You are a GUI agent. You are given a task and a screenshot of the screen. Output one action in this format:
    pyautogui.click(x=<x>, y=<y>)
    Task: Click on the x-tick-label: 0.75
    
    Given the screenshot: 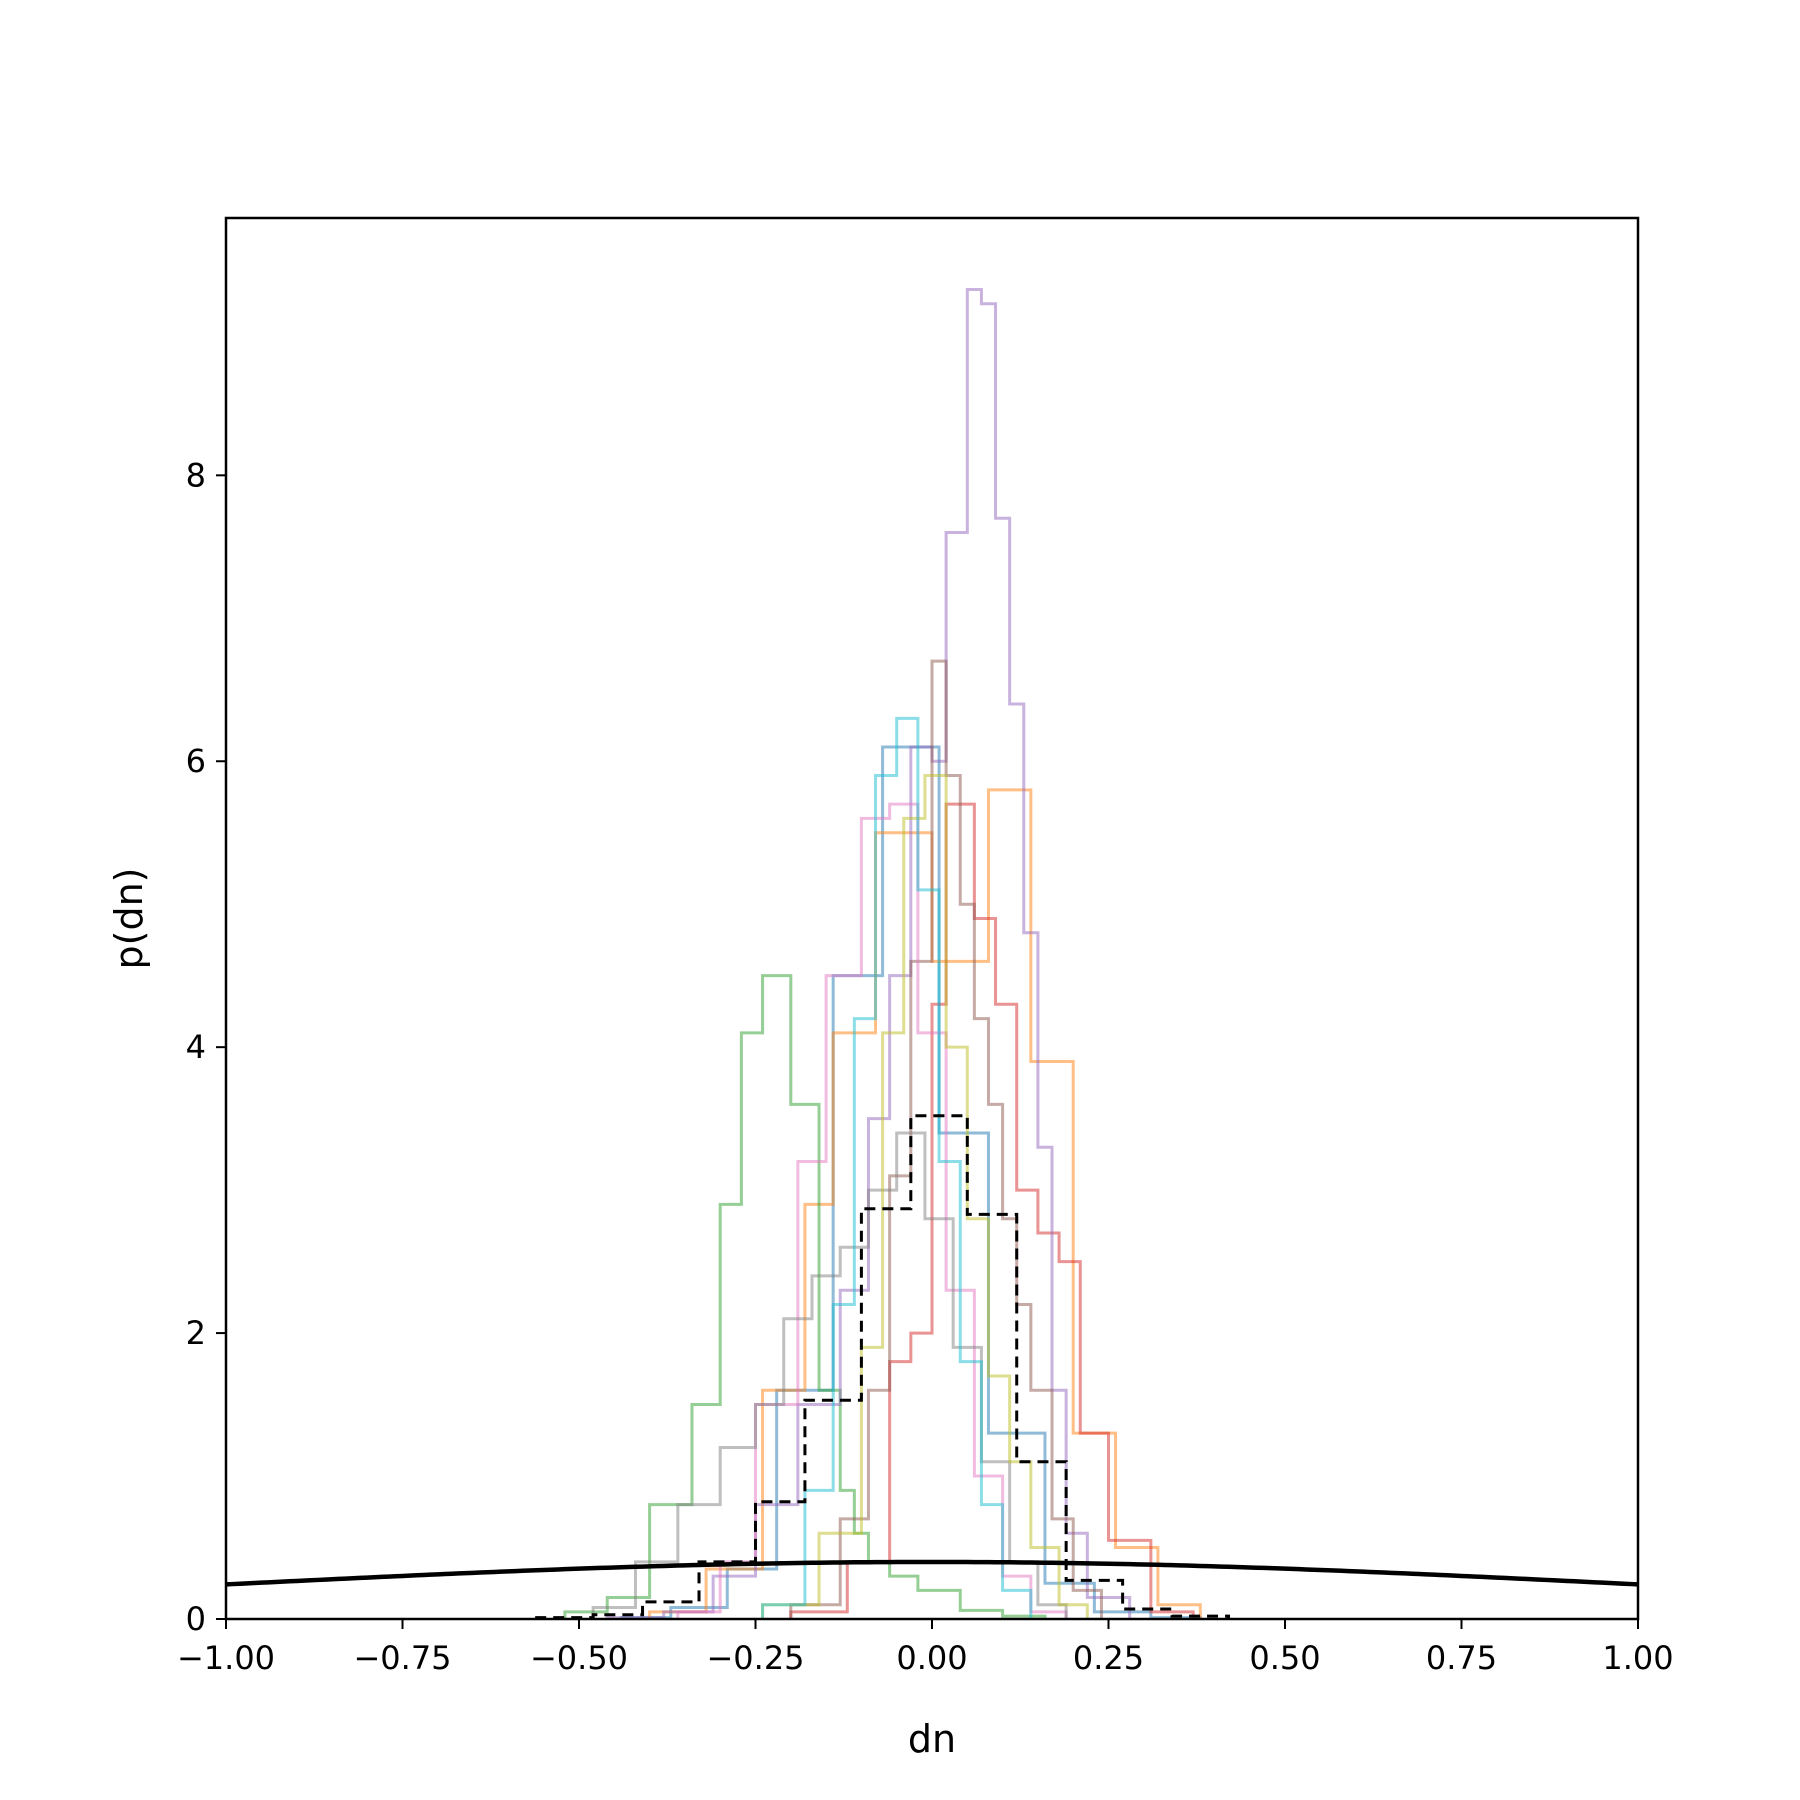 What is the action you would take?
    pyautogui.click(x=1461, y=1658)
    